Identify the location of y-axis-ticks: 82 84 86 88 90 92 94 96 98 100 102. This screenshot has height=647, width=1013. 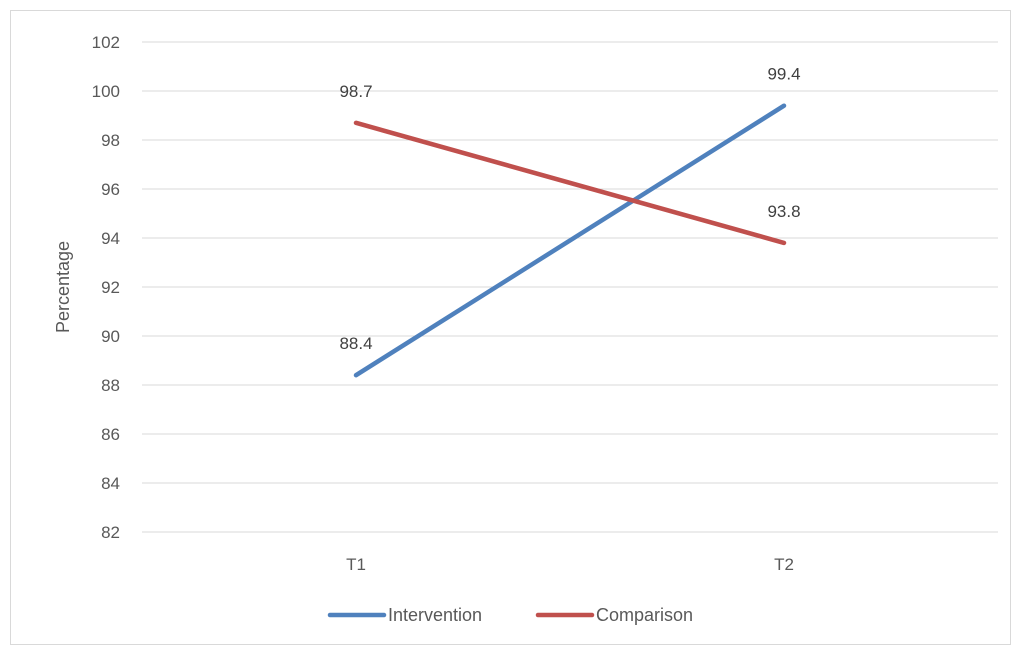
(106, 287).